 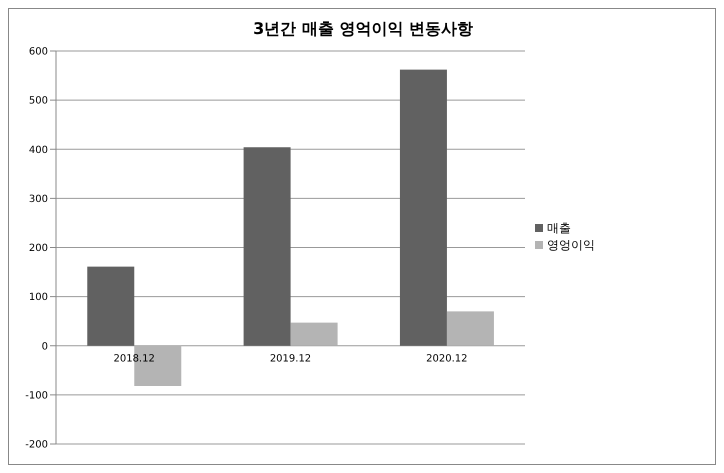 What do you see at coordinates (38, 52) in the screenshot?
I see `y-tick-label: 600` at bounding box center [38, 52].